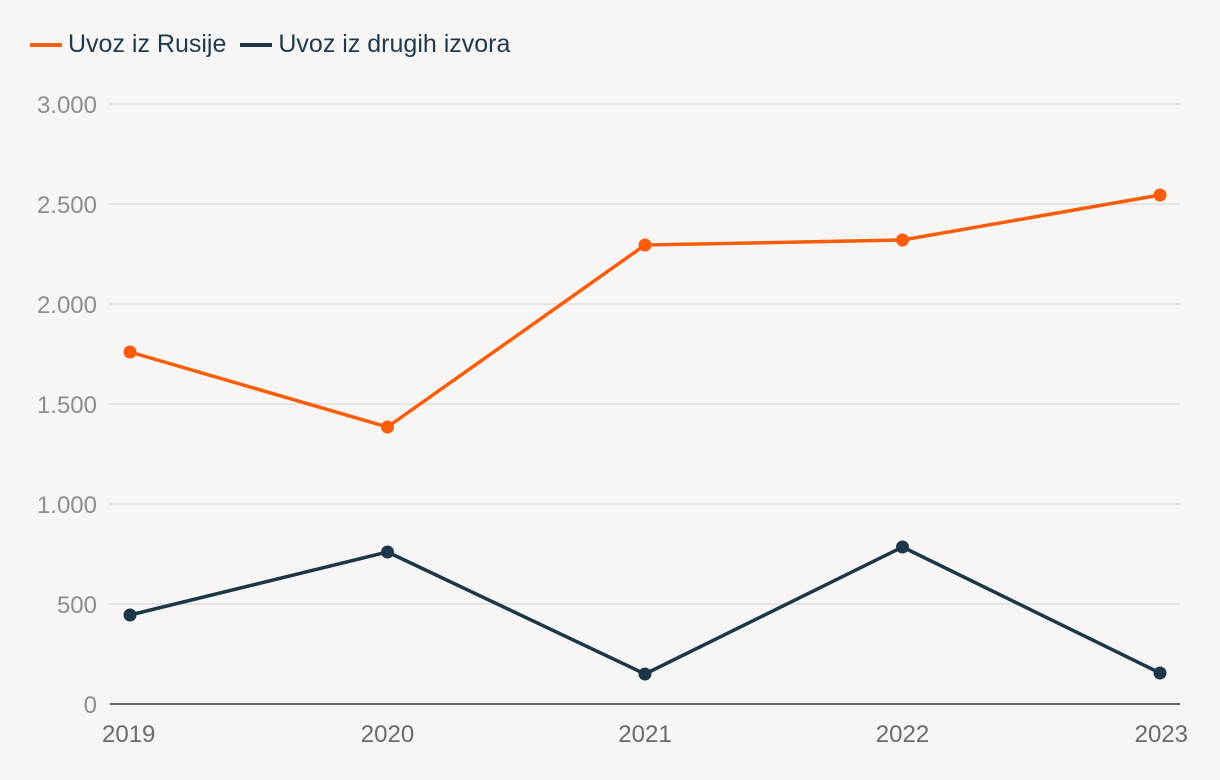 This screenshot has height=780, width=1220. I want to click on data-point-drugi-izvori-2022, so click(902, 547).